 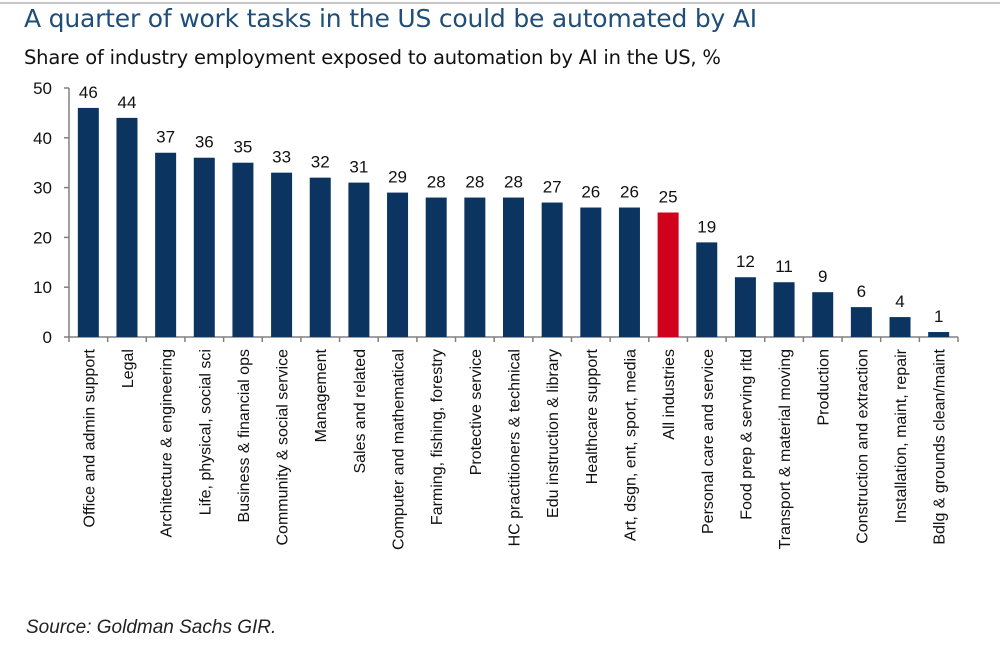 What do you see at coordinates (242, 147) in the screenshot?
I see `data-label-4: 35` at bounding box center [242, 147].